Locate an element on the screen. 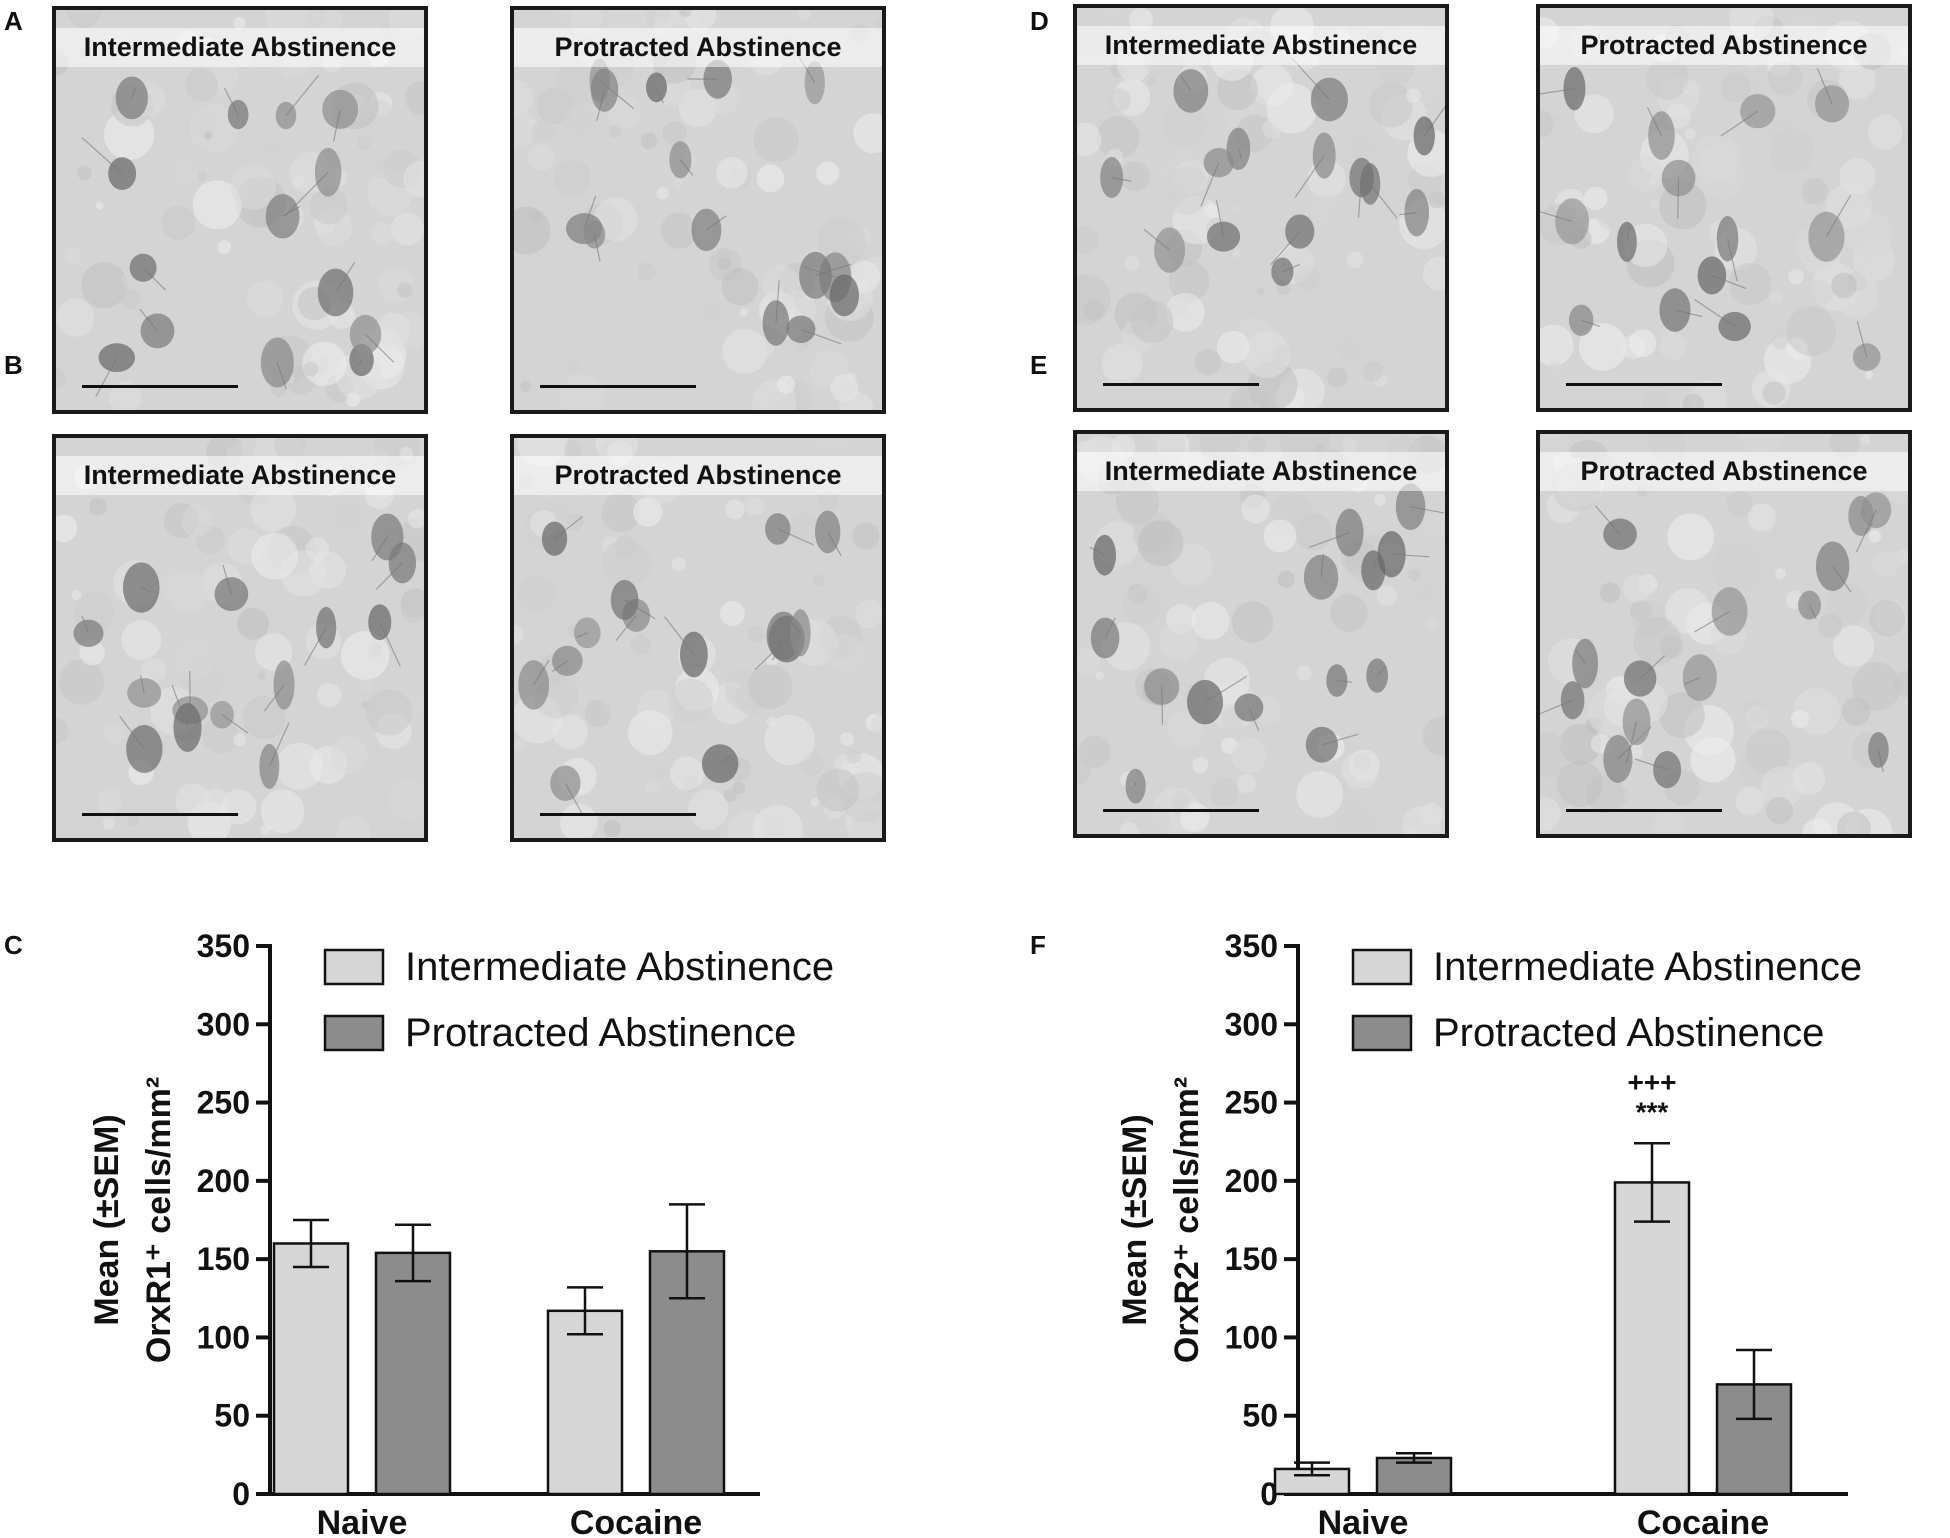 Image resolution: width=1950 pixels, height=1538 pixels. micrograph-e-intermediate: Intermediate Abstinence is located at coordinates (1261, 634).